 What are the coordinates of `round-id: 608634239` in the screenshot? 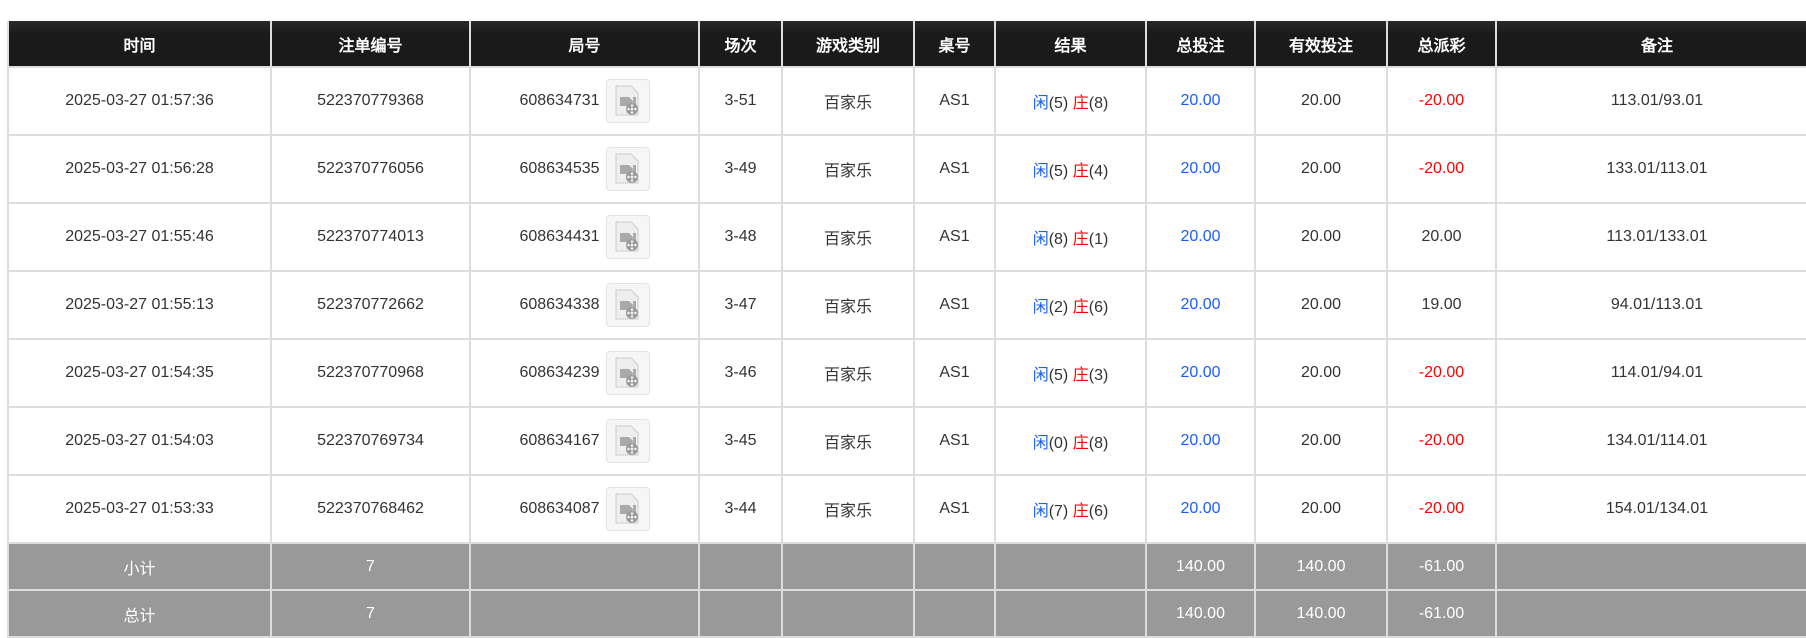 It's located at (559, 372).